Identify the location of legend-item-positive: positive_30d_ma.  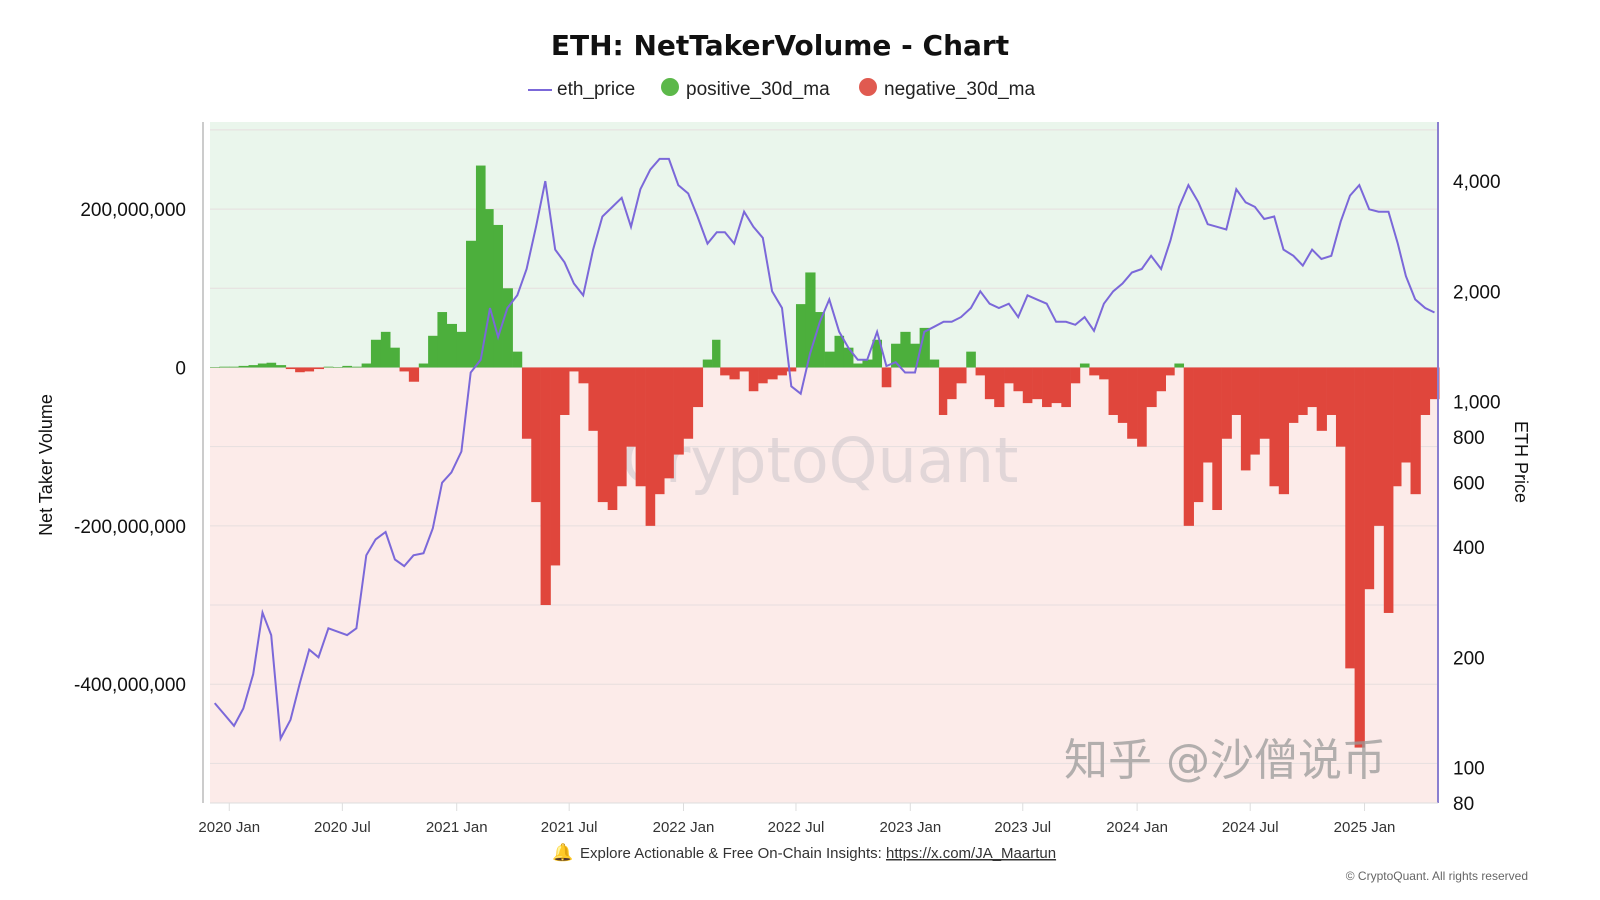
(745, 89).